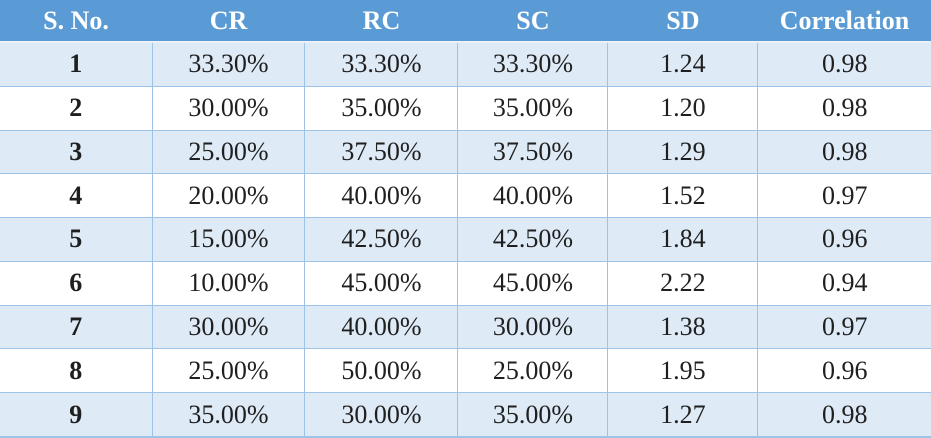 The image size is (931, 438). I want to click on table-cell: 50.00%, so click(381, 371).